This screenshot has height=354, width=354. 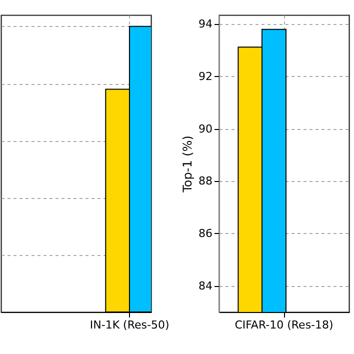 What do you see at coordinates (205, 233) in the screenshot?
I see `y-tick-label: 86` at bounding box center [205, 233].